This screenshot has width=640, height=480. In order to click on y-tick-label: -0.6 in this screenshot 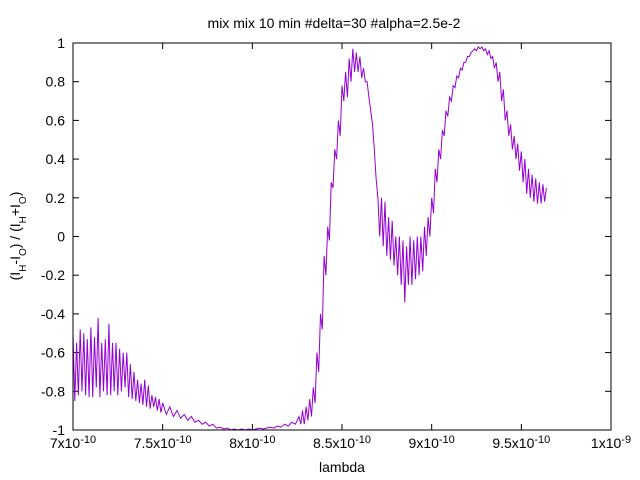, I will do `click(53, 353)`.